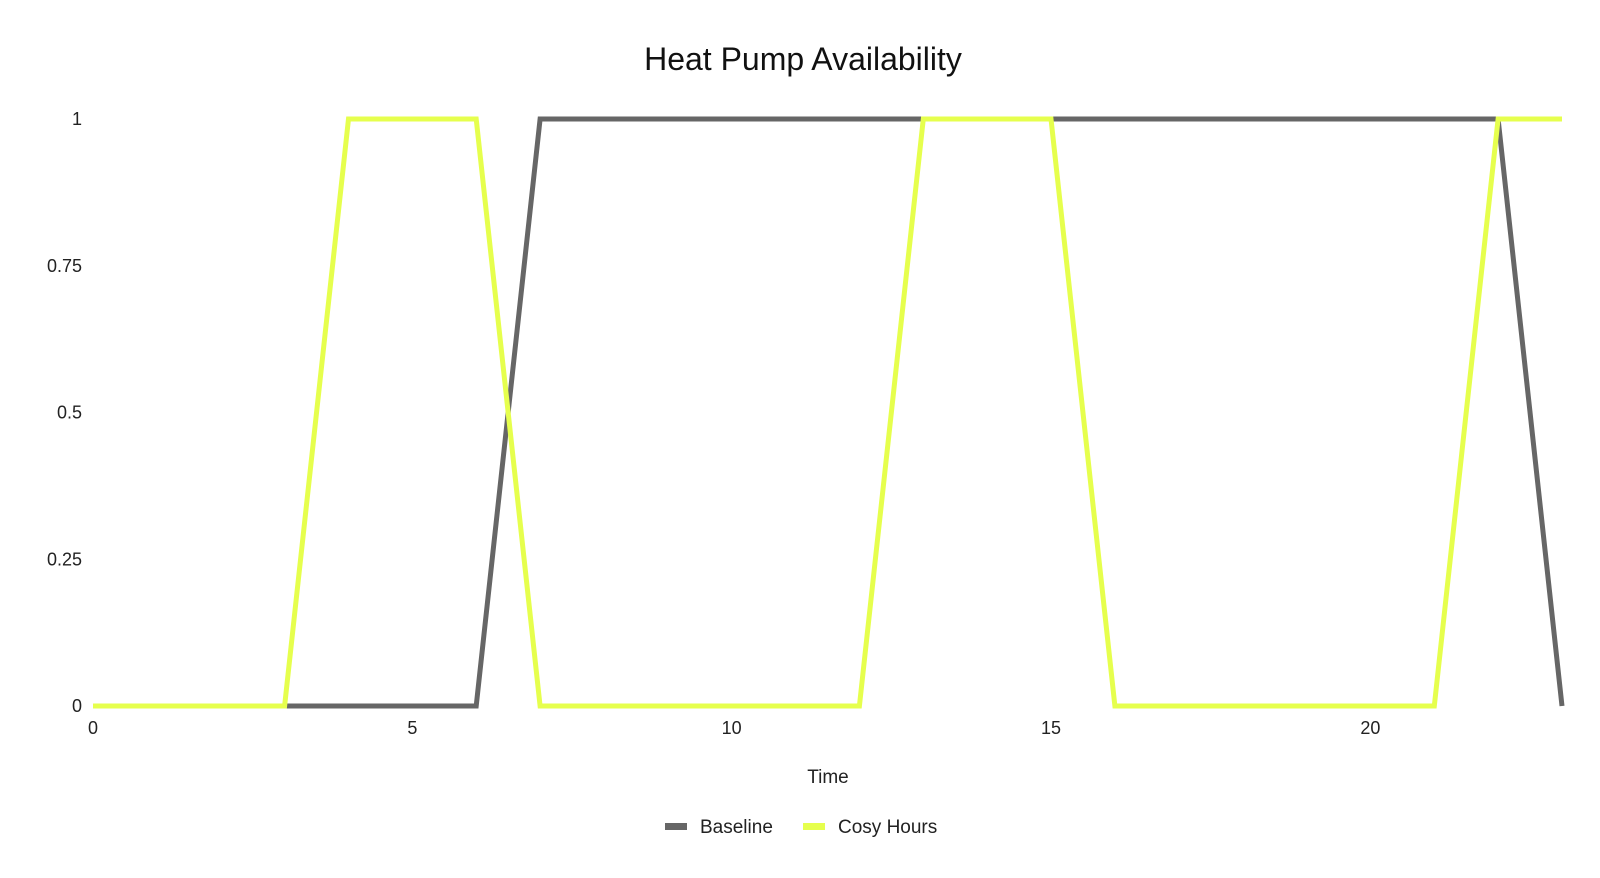  Describe the element at coordinates (814, 826) in the screenshot. I see `legend-swatch-cosy-hours` at that location.